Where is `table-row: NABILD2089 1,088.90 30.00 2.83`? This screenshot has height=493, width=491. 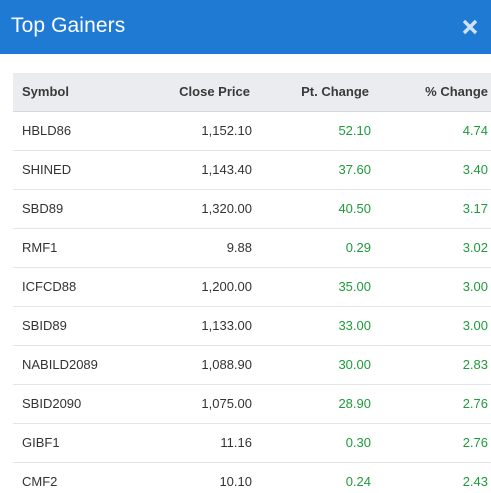 table-row: NABILD2089 1,088.90 30.00 2.83 is located at coordinates (252, 364).